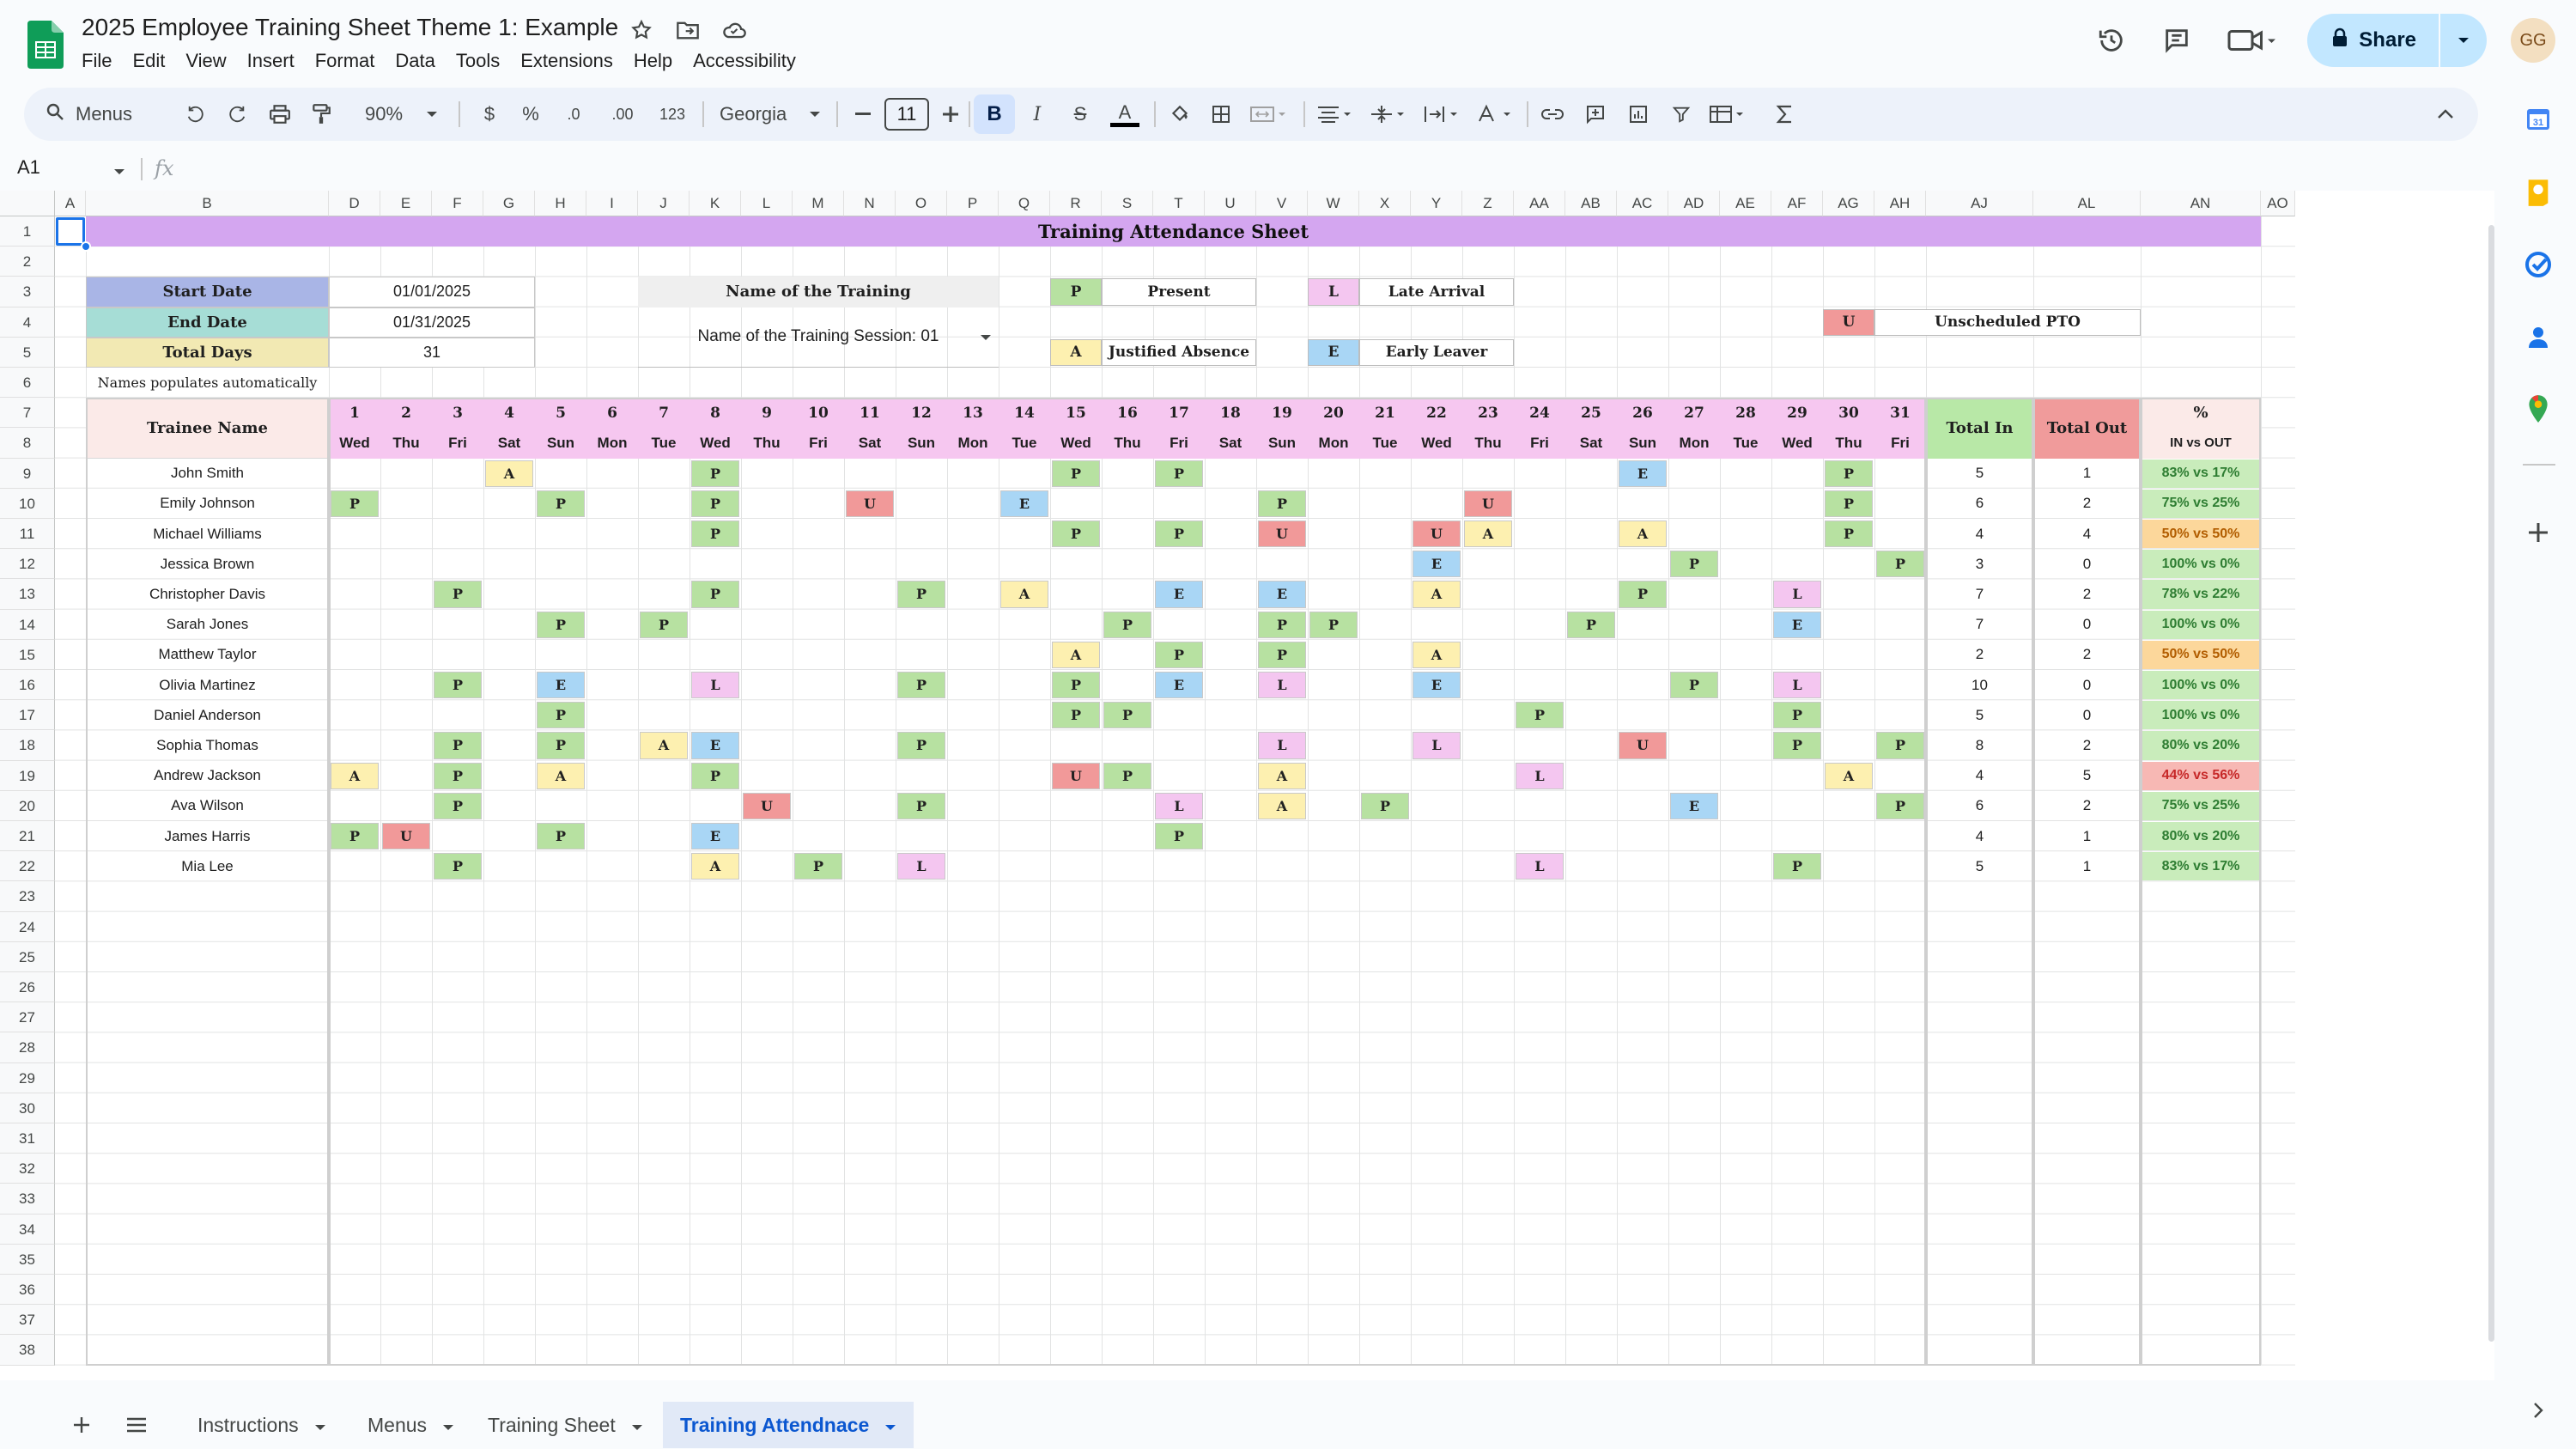 This screenshot has height=1449, width=2576. Describe the element at coordinates (1496, 114) in the screenshot. I see `text-rotation-icon` at that location.